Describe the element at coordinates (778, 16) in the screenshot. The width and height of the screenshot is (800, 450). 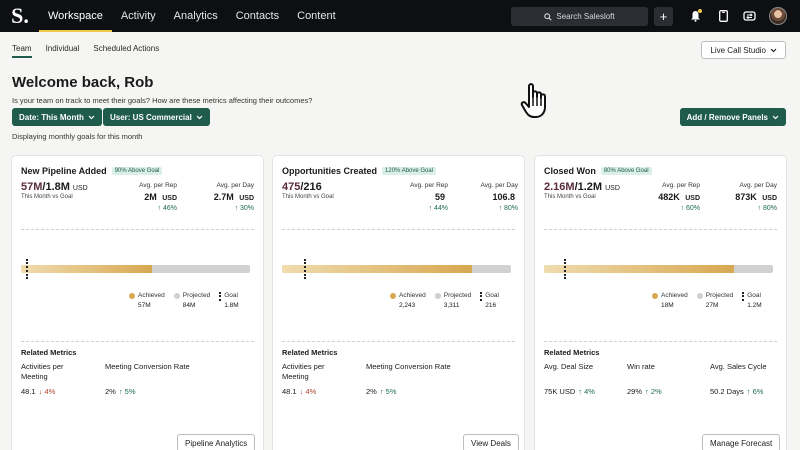
I see `user-avatar` at that location.